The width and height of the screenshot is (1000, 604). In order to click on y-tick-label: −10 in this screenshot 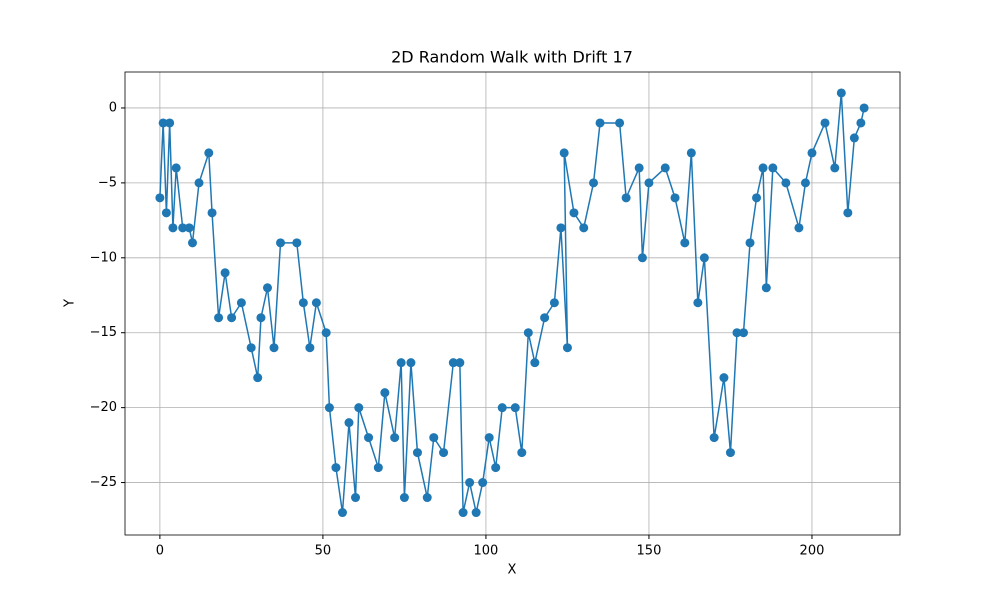, I will do `click(103, 257)`.